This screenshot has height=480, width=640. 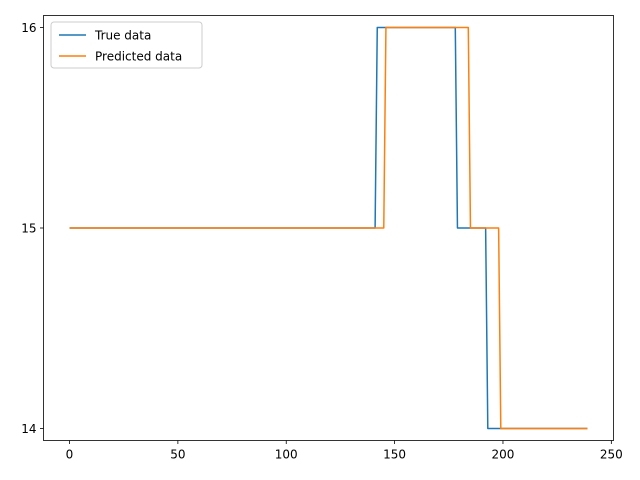 What do you see at coordinates (177, 455) in the screenshot?
I see `x-tick-label: 50` at bounding box center [177, 455].